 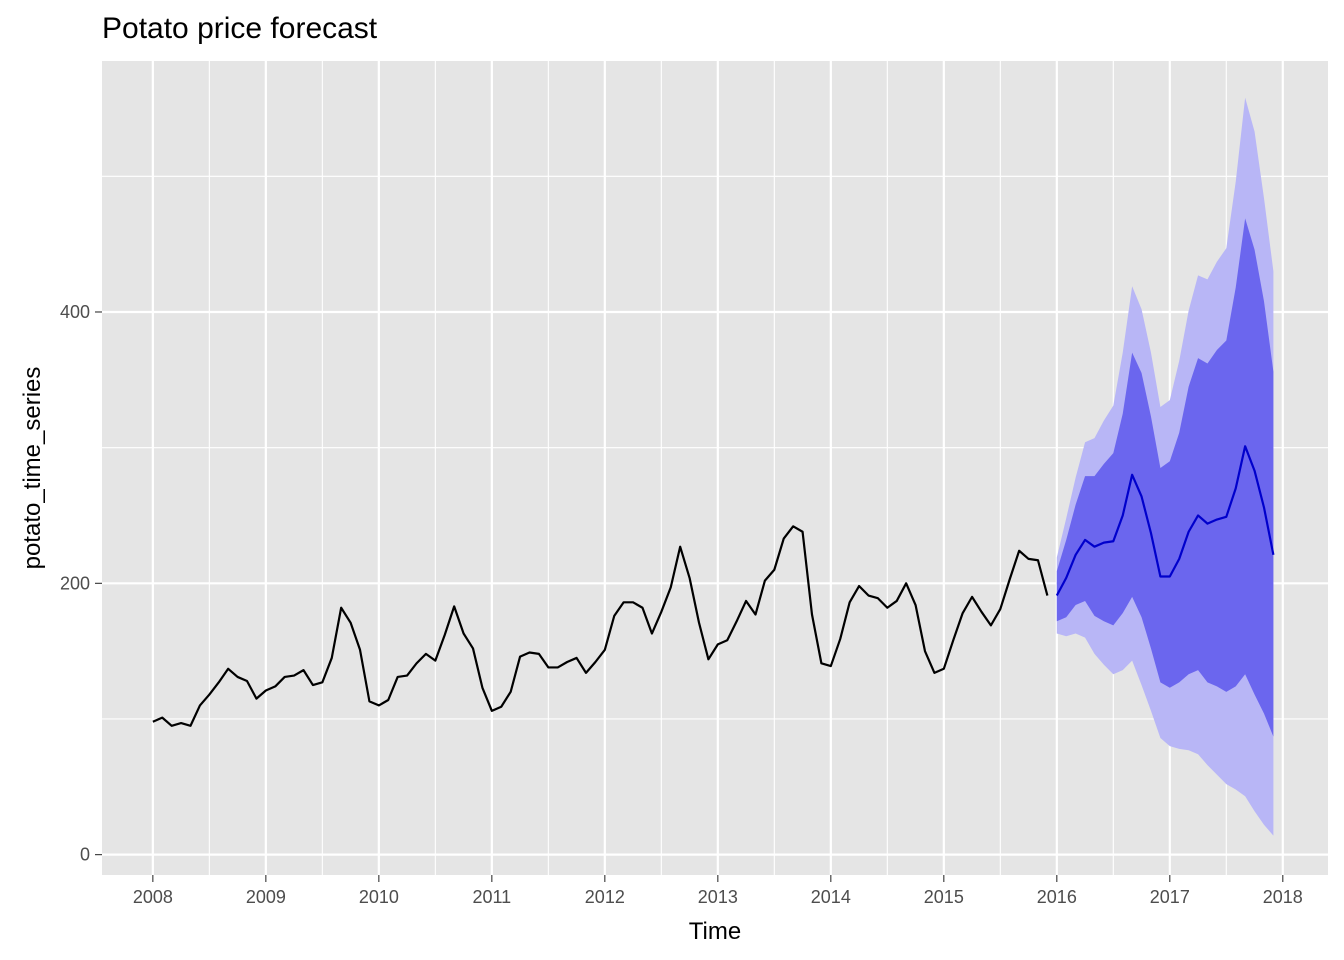 I want to click on x-tick-label: 2013, so click(x=718, y=897).